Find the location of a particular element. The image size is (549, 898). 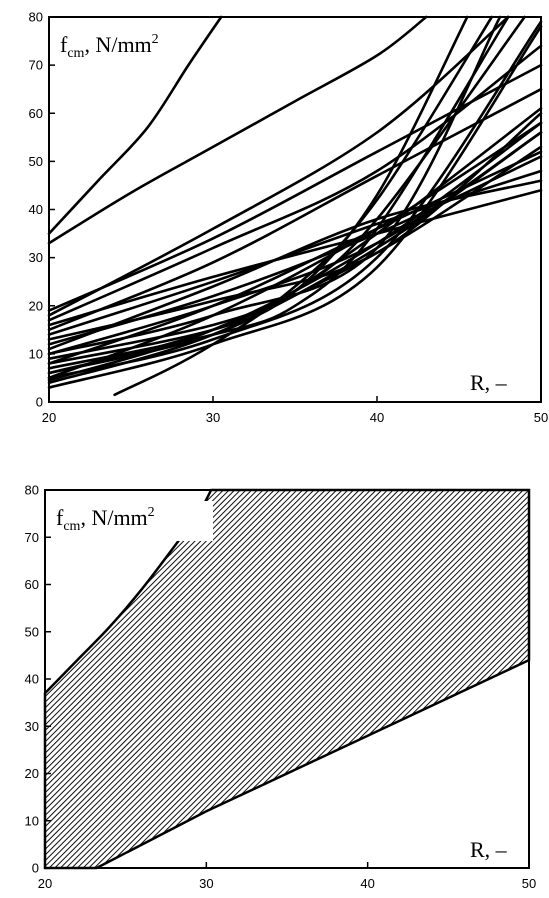

label-background is located at coordinates (133, 521).